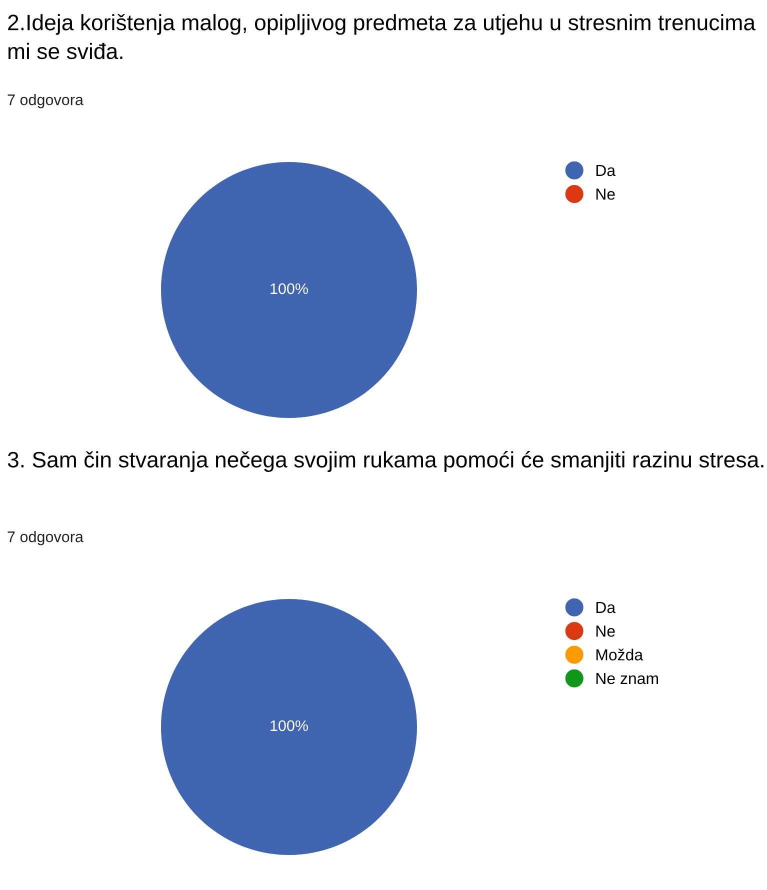  Describe the element at coordinates (620, 654) in the screenshot. I see `legend-label: Možda` at that location.